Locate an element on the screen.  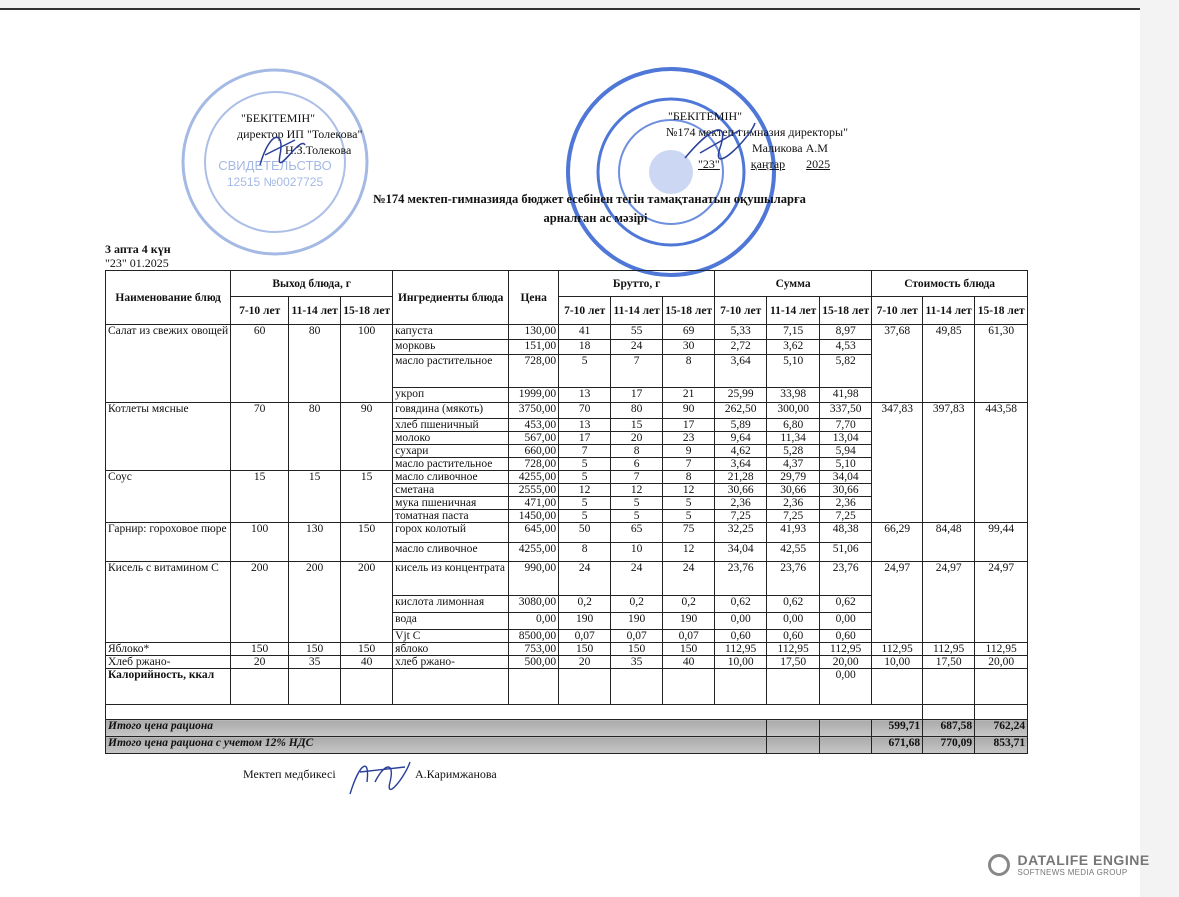
ingredient-price: 500,00 is located at coordinates (534, 662).